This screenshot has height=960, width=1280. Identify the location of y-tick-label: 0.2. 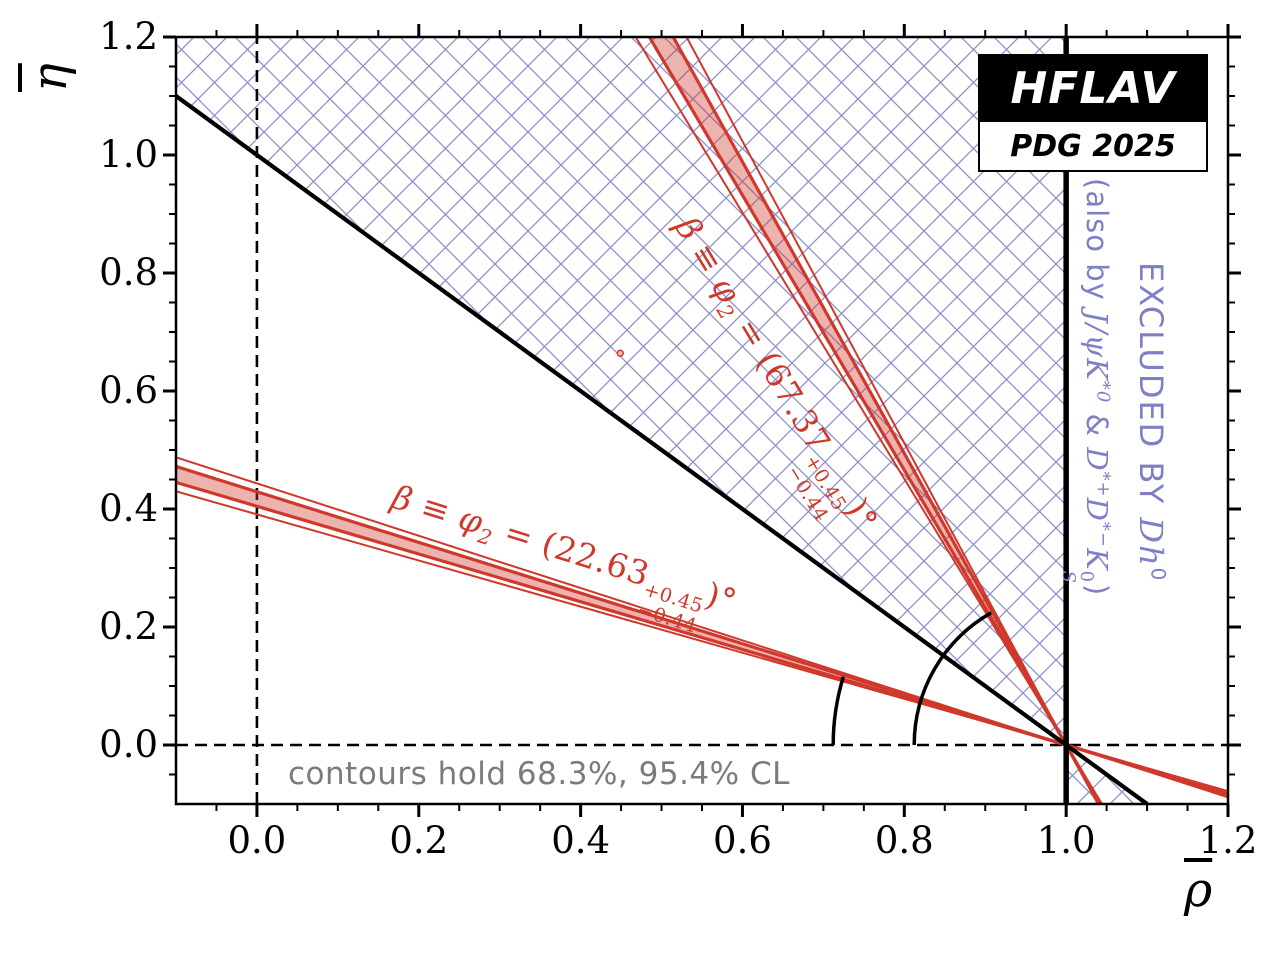
(128, 626).